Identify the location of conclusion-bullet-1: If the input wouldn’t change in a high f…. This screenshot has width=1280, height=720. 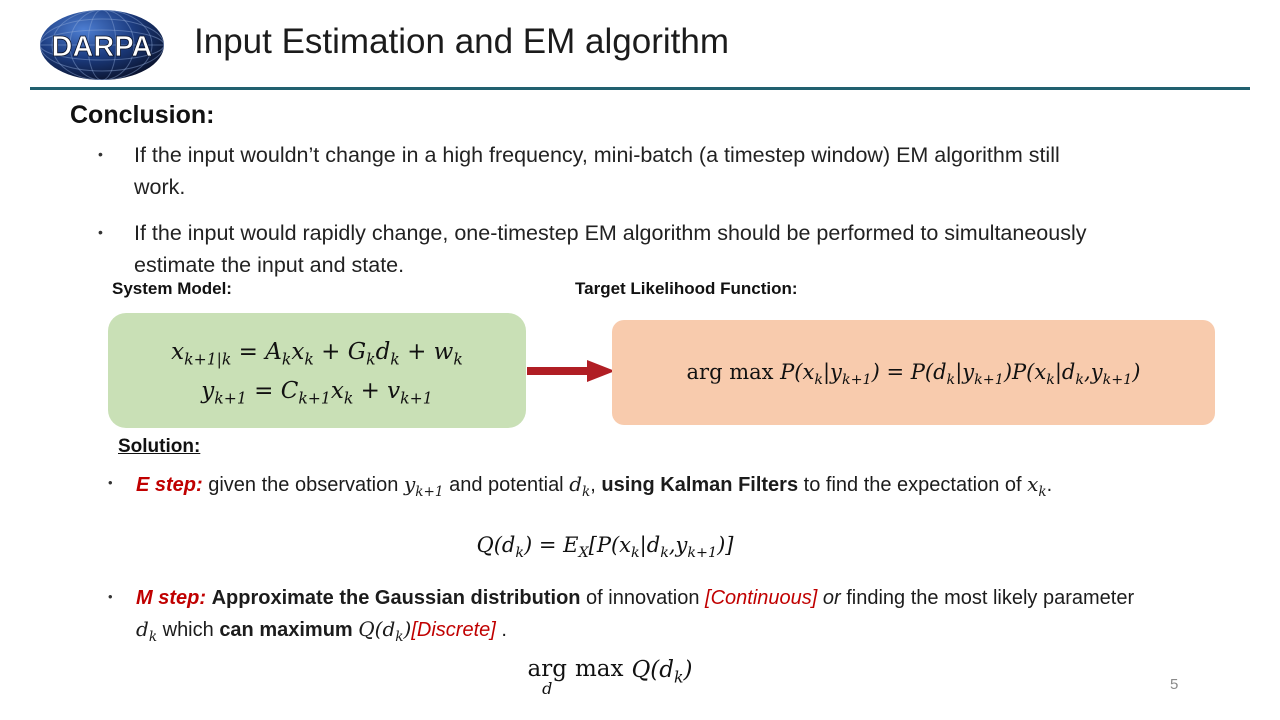
(597, 171).